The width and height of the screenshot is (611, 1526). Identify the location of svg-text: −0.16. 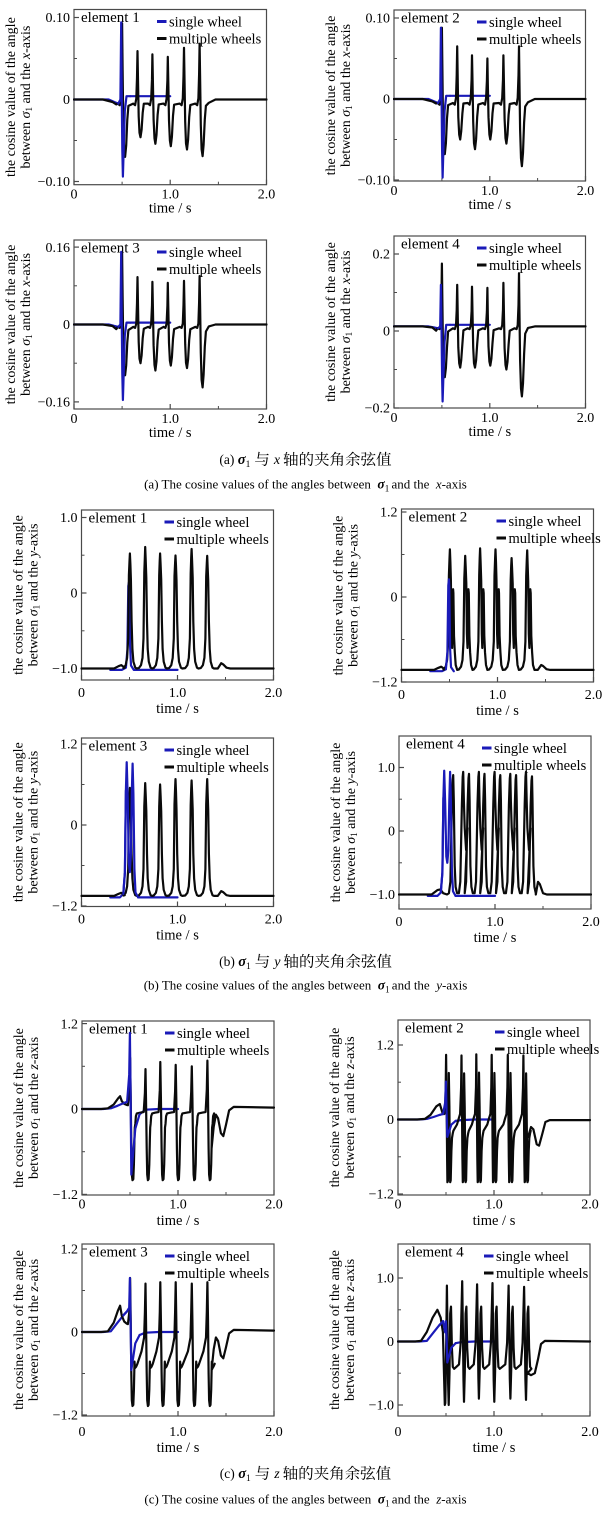
(54, 403).